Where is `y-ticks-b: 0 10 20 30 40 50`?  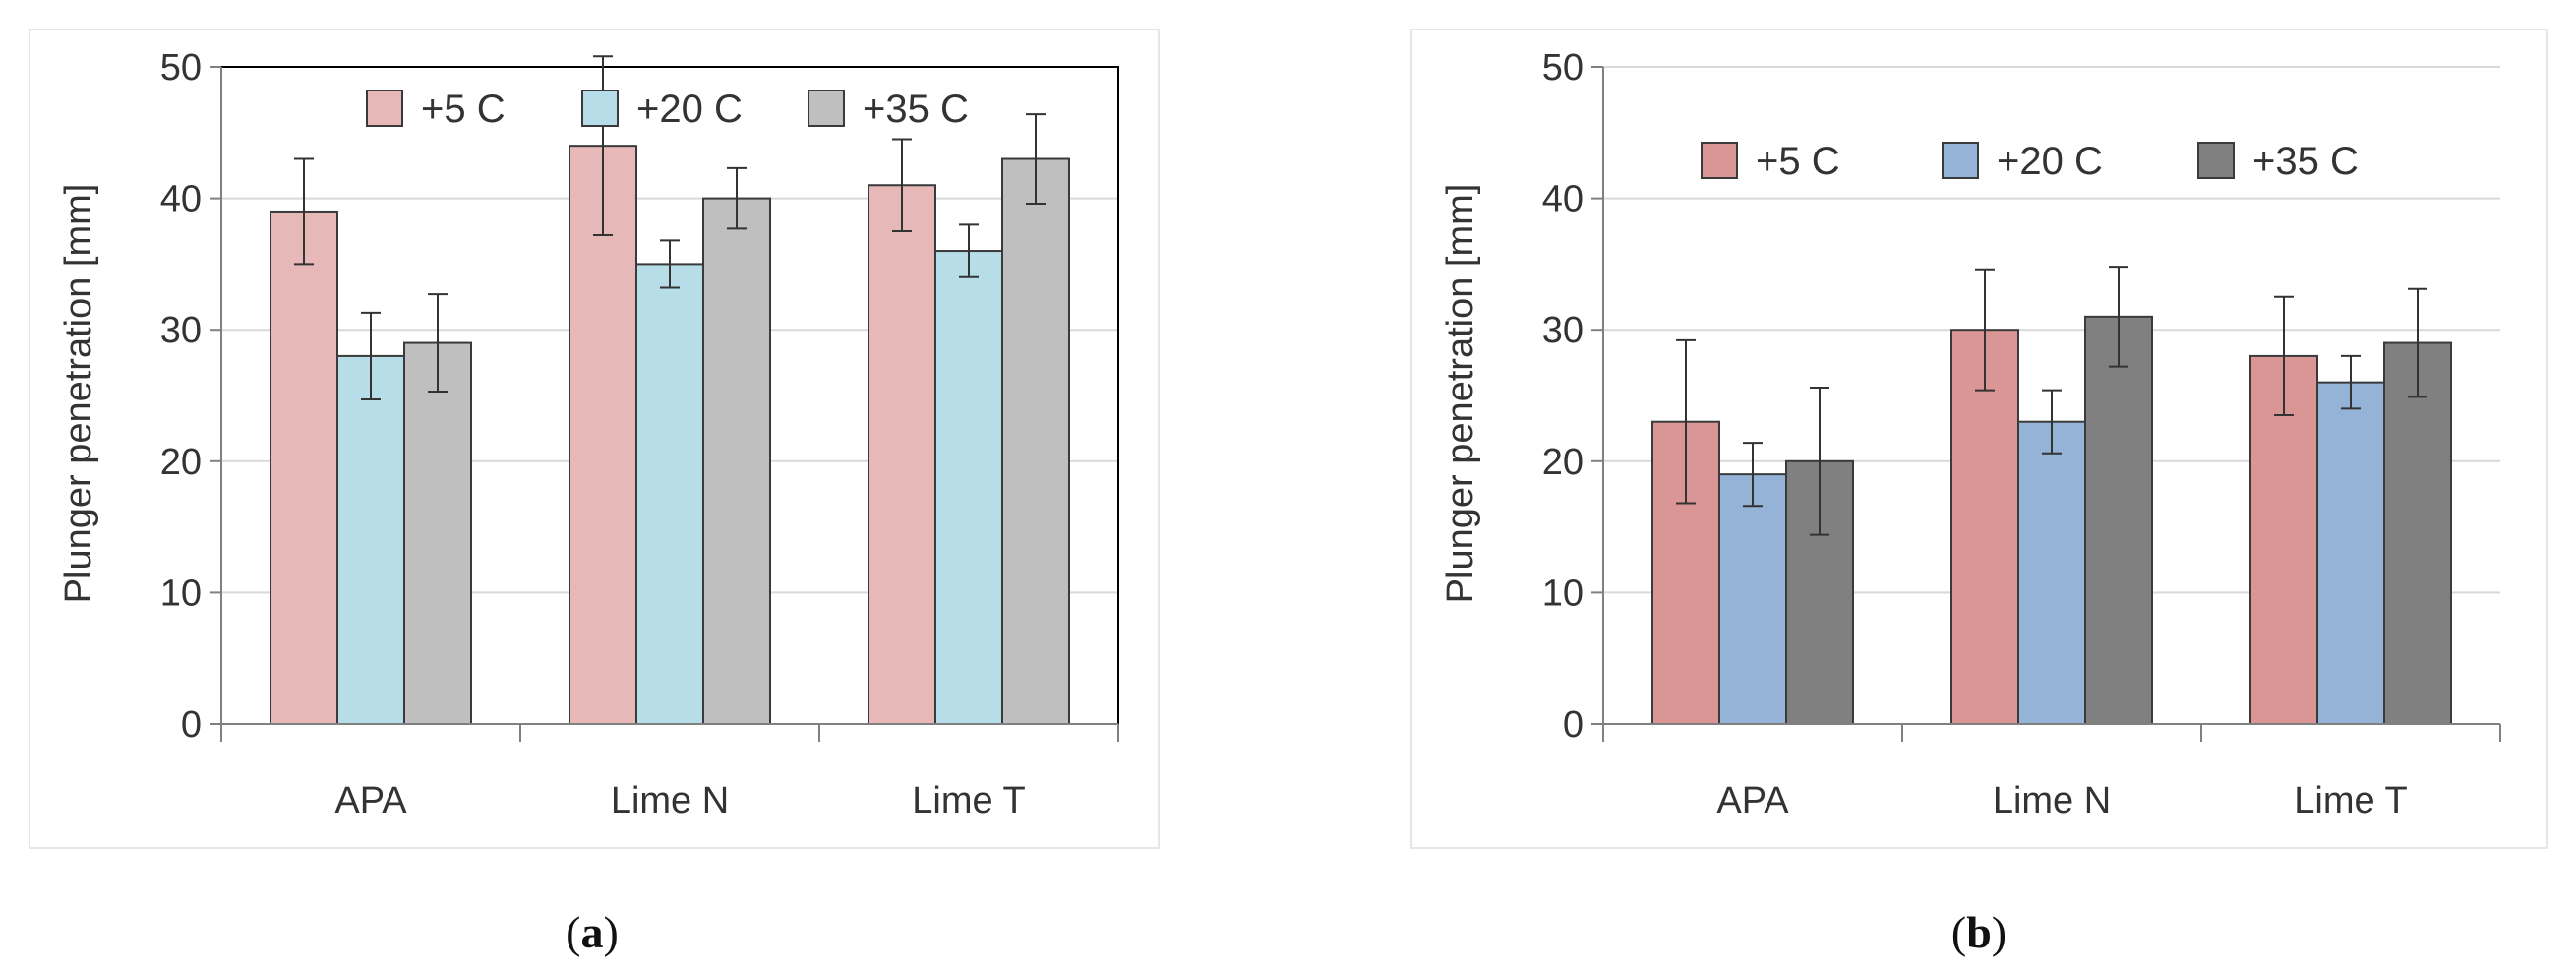
y-ticks-b: 0 10 20 30 40 50 is located at coordinates (1572, 396).